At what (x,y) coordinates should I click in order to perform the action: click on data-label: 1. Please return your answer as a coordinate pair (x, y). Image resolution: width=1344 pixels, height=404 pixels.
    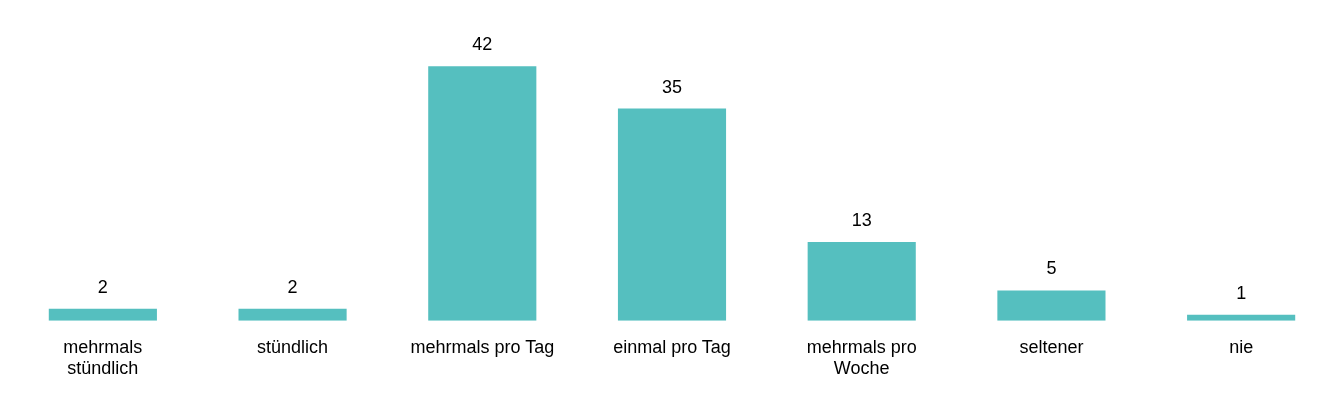
    Looking at the image, I should click on (1241, 292).